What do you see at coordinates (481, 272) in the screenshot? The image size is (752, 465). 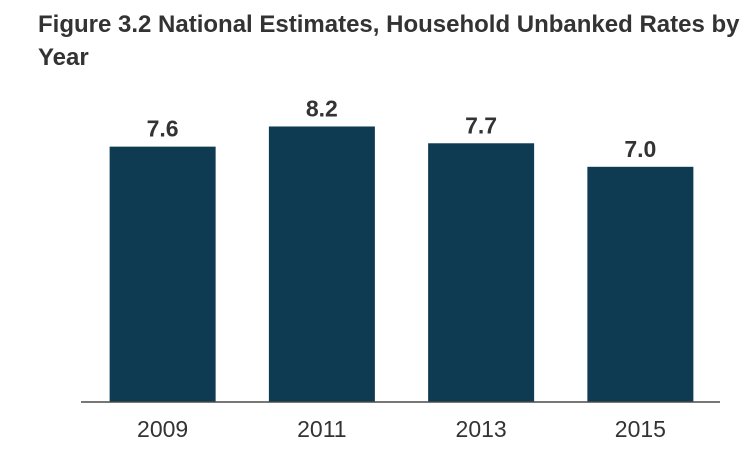 I see `bar-2013` at bounding box center [481, 272].